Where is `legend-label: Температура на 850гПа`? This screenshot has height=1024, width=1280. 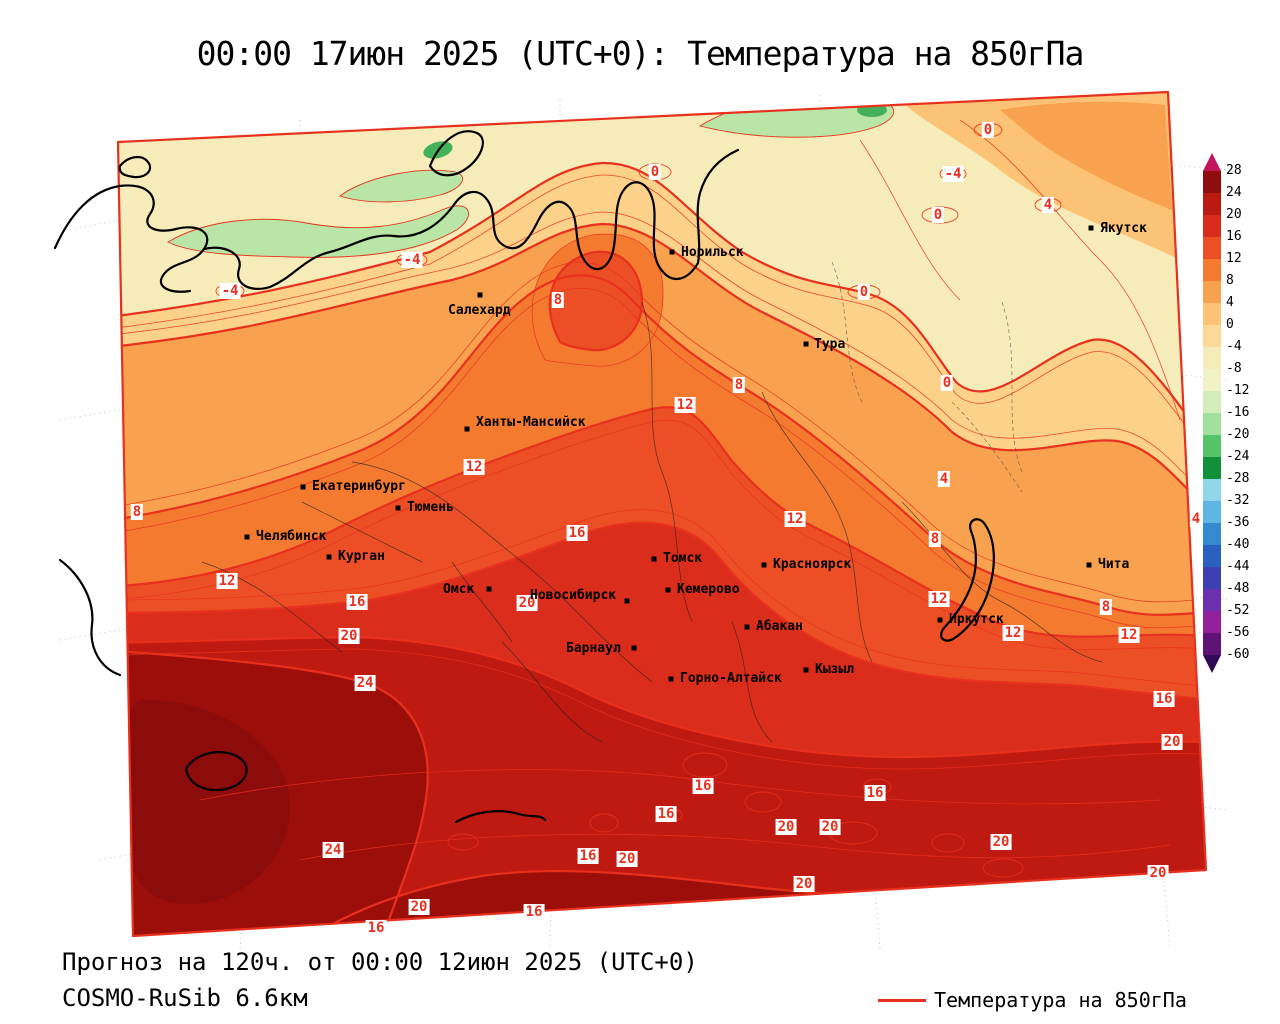
legend-label: Температура на 850гПа is located at coordinates (1060, 1000).